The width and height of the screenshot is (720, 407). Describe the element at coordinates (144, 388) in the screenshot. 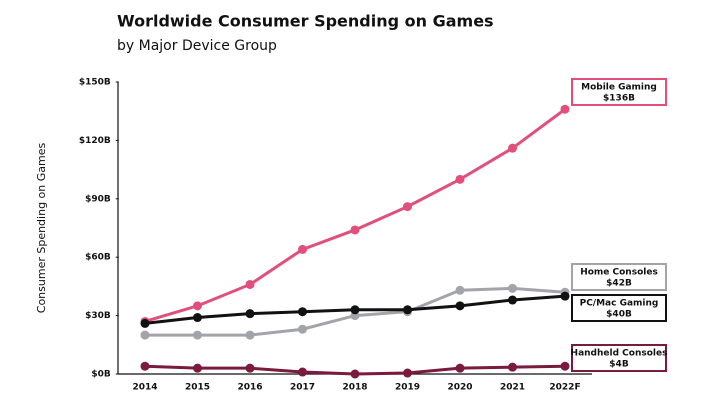

I see `x-tick-label: 2014` at that location.